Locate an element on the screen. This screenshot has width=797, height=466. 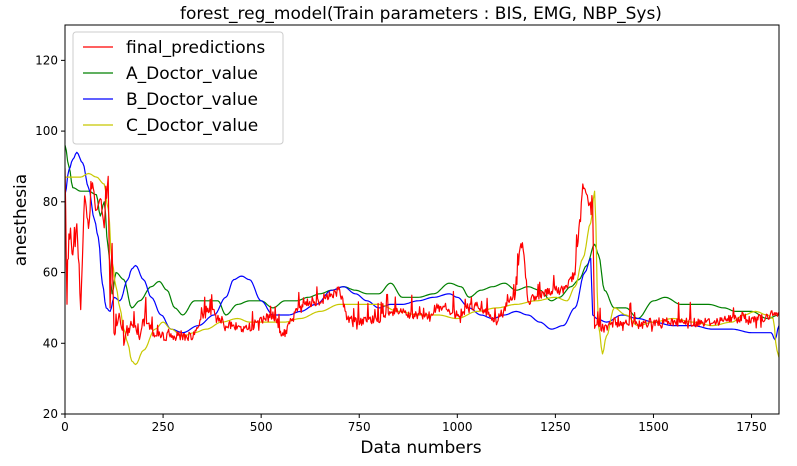
x-tick-label: 1250 is located at coordinates (555, 427).